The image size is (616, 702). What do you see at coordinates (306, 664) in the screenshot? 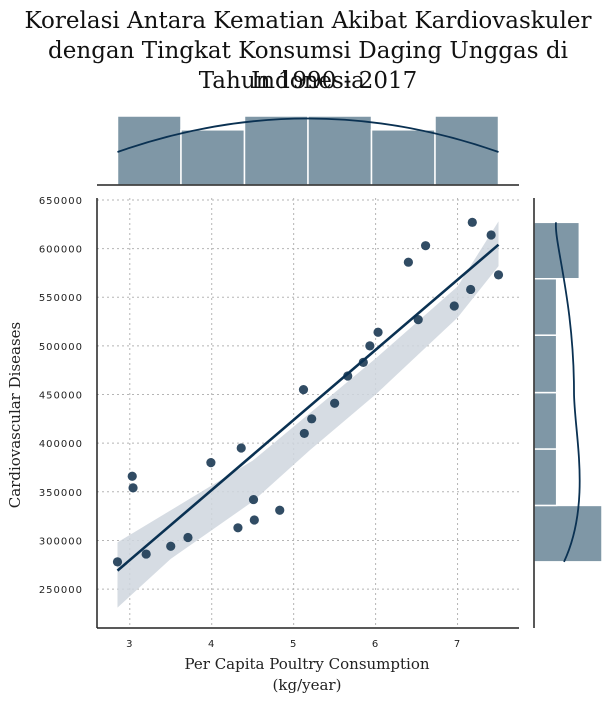
I see `x-axis-label-line-1: Per Capita Poultry Consumption` at bounding box center [306, 664].